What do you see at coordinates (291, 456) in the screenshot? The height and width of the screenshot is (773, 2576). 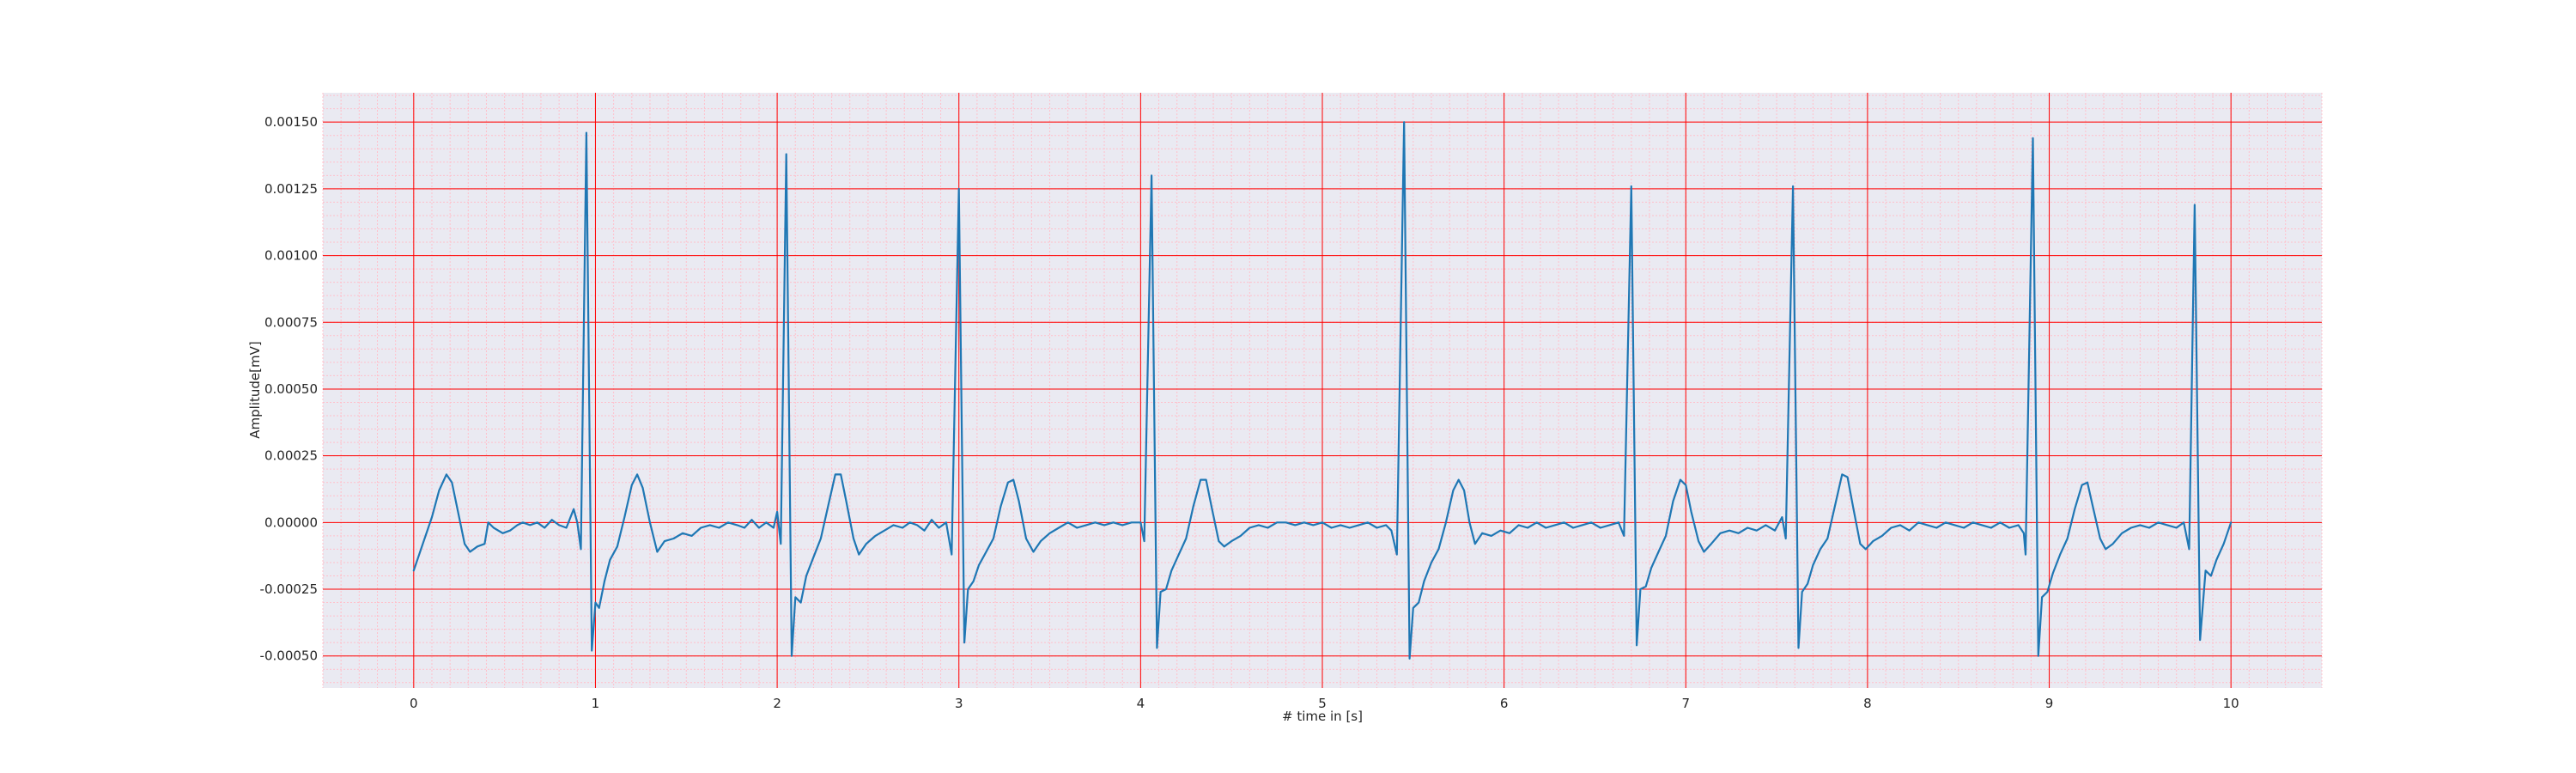 I see `y-tick-label: 0.00025` at bounding box center [291, 456].